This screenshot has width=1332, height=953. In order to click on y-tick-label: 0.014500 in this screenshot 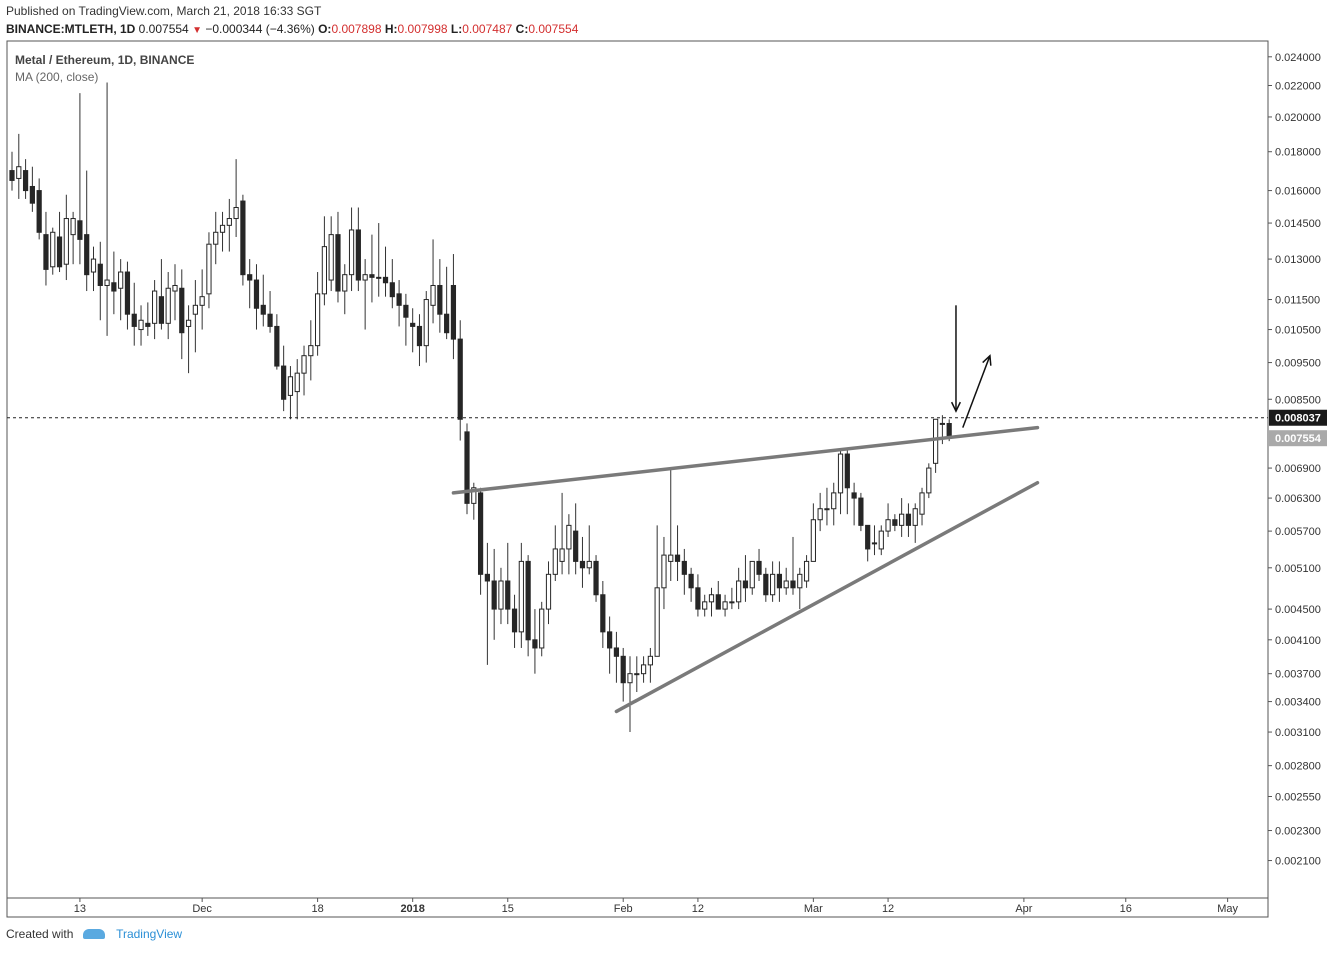, I will do `click(1298, 224)`.